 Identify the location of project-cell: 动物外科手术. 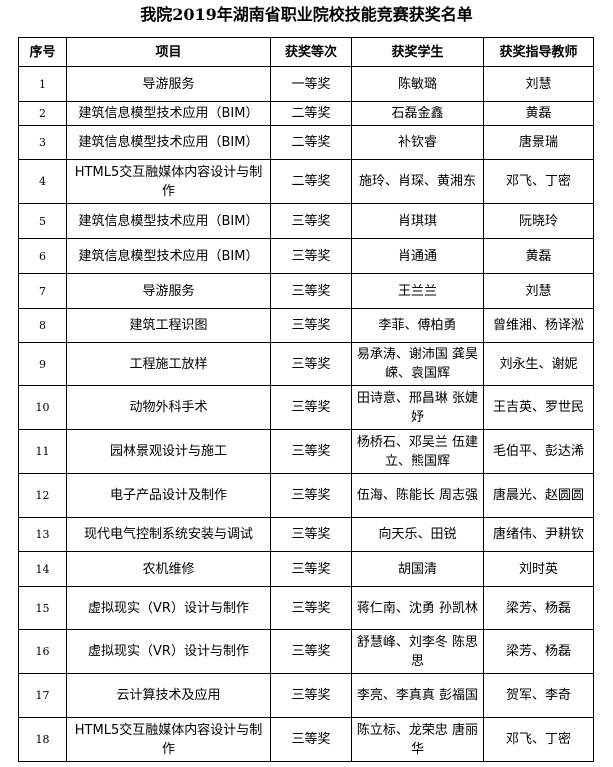
(168, 407).